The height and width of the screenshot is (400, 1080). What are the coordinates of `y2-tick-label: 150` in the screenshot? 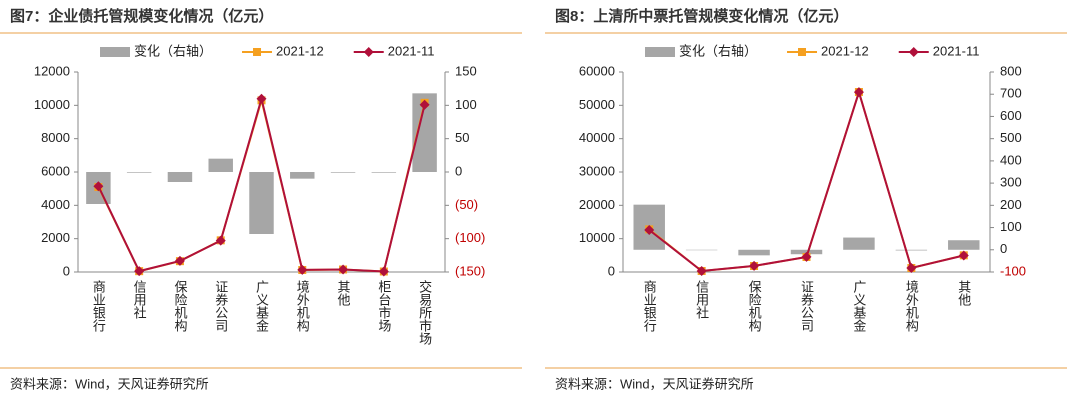 It's located at (466, 70).